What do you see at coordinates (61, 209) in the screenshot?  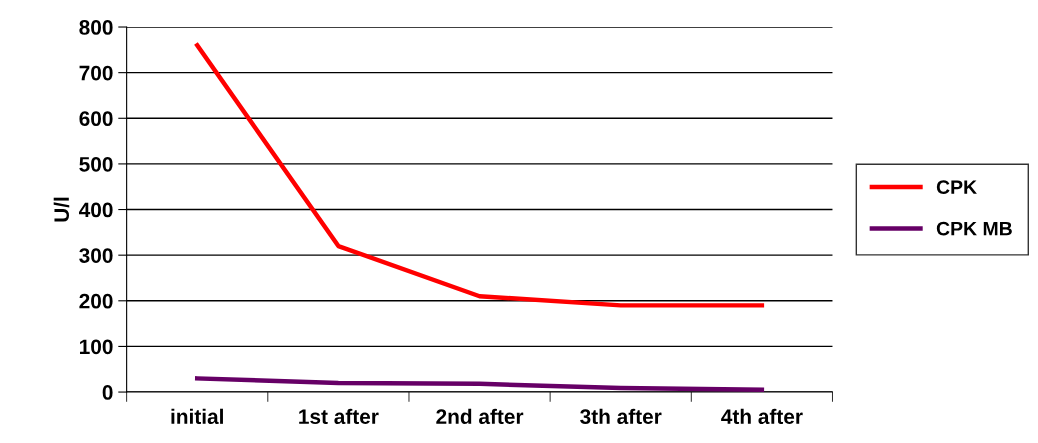 I see `y-axis-title: U/l` at bounding box center [61, 209].